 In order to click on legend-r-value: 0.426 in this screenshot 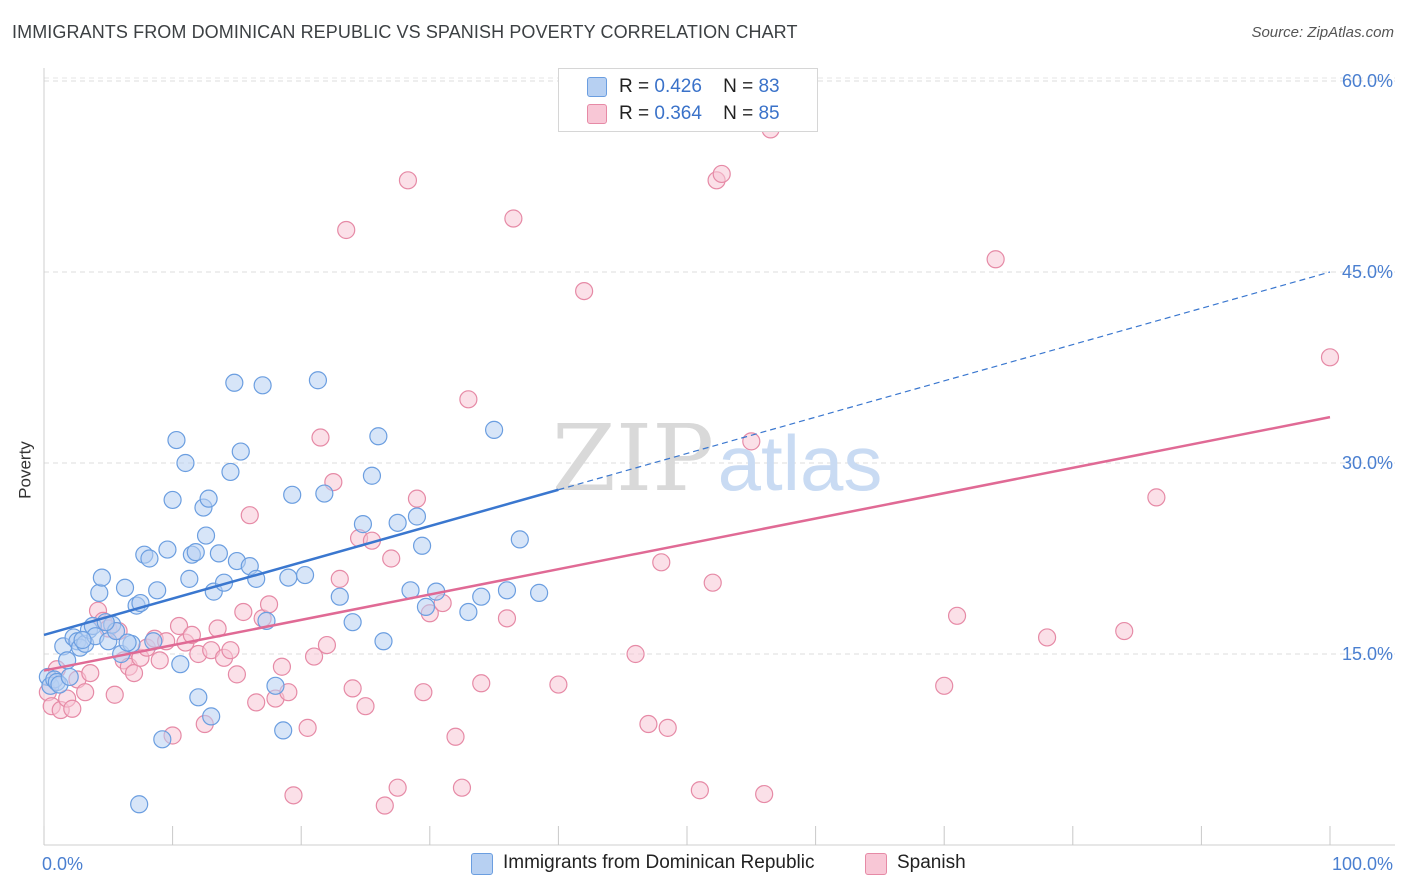, I will do `click(678, 86)`.